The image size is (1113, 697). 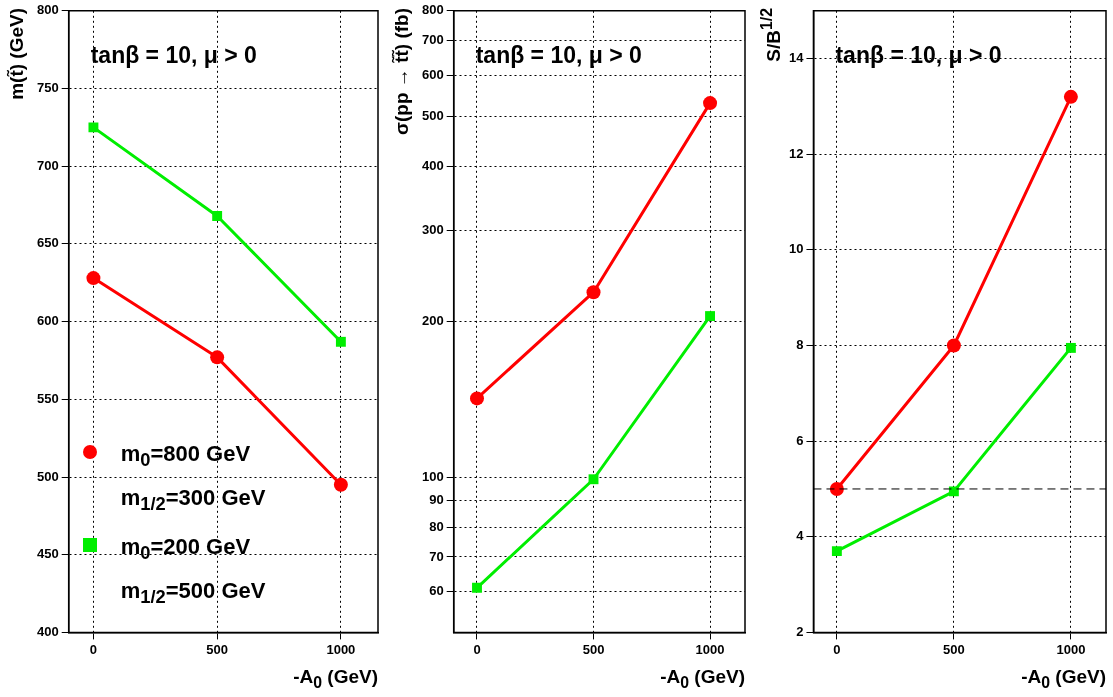 I want to click on y-tick-label: 650, so click(x=47, y=243).